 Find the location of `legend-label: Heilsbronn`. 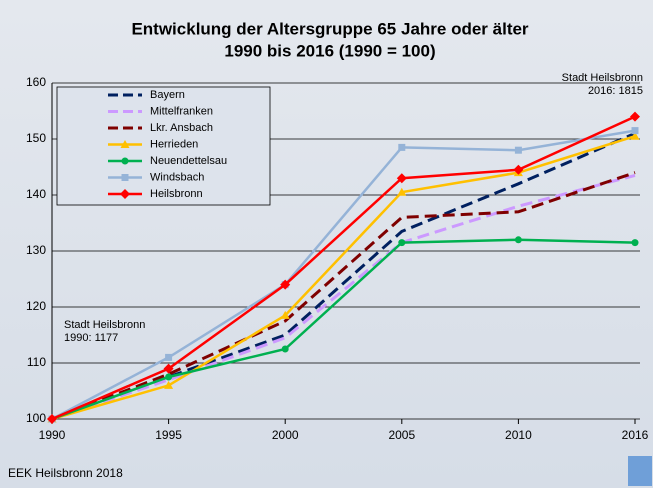

legend-label: Heilsbronn is located at coordinates (176, 194).